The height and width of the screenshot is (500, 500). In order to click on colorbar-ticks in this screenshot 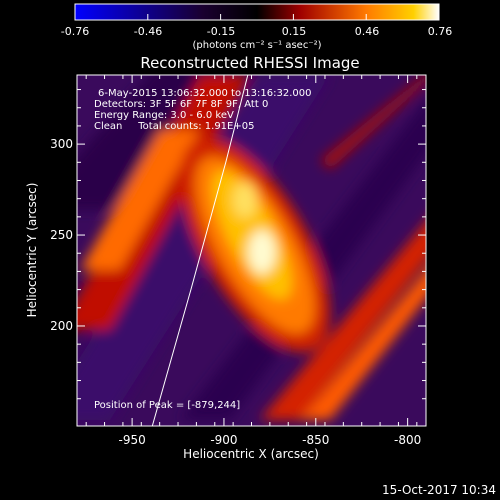, I will do `click(257, 17)`.